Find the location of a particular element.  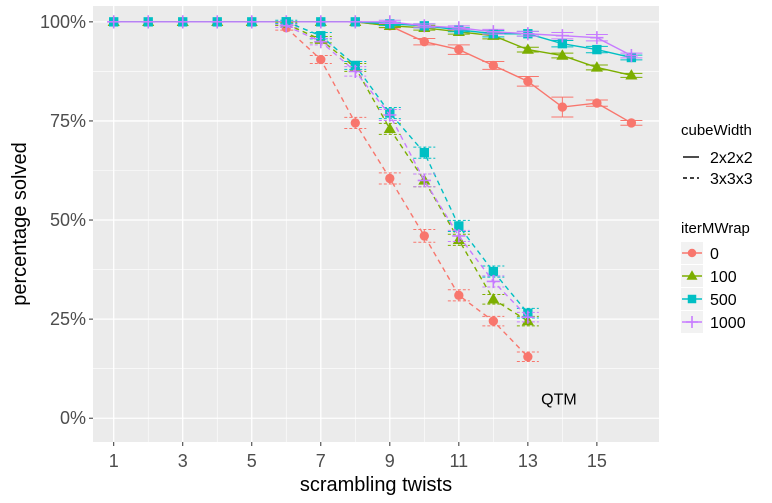

y-tick-label: 25% is located at coordinates (68, 319).